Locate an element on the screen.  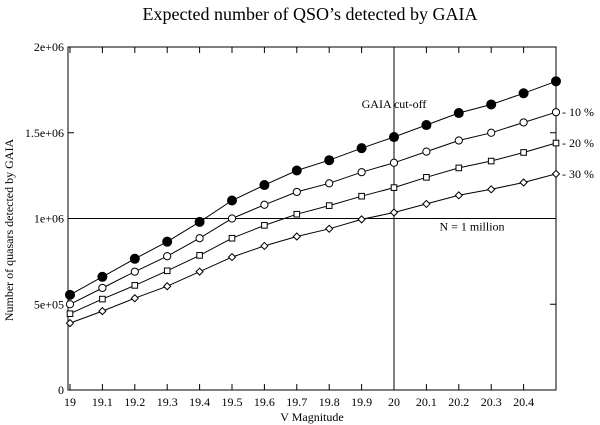
x-tick-label: 20.4 is located at coordinates (523, 402).